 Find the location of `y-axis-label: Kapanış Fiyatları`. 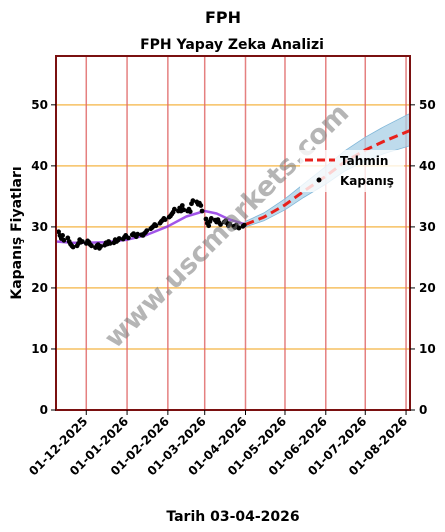

y-axis-label: Kapanış Fiyatları is located at coordinates (17, 232).